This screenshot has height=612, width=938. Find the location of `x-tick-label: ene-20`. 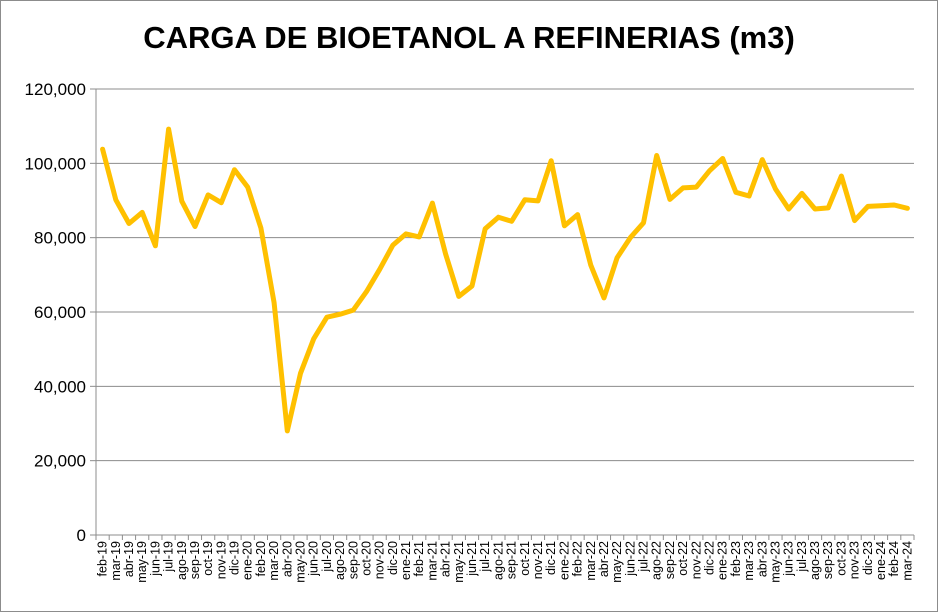

x-tick-label: ene-20 is located at coordinates (248, 560).